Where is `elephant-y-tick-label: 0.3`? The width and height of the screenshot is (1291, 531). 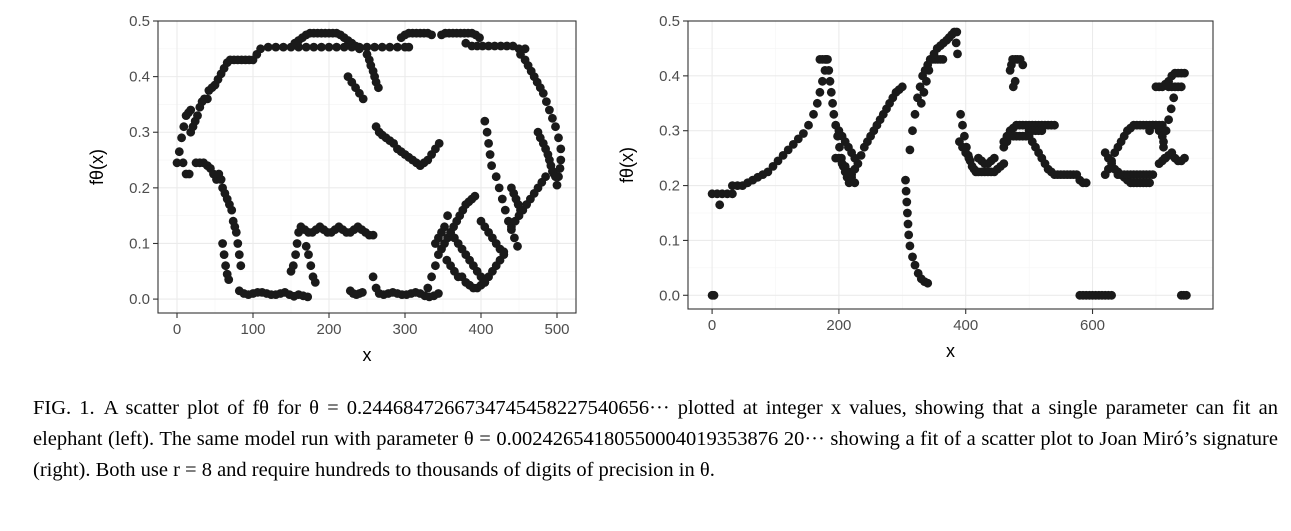
elephant-y-tick-label: 0.3 is located at coordinates (139, 132).